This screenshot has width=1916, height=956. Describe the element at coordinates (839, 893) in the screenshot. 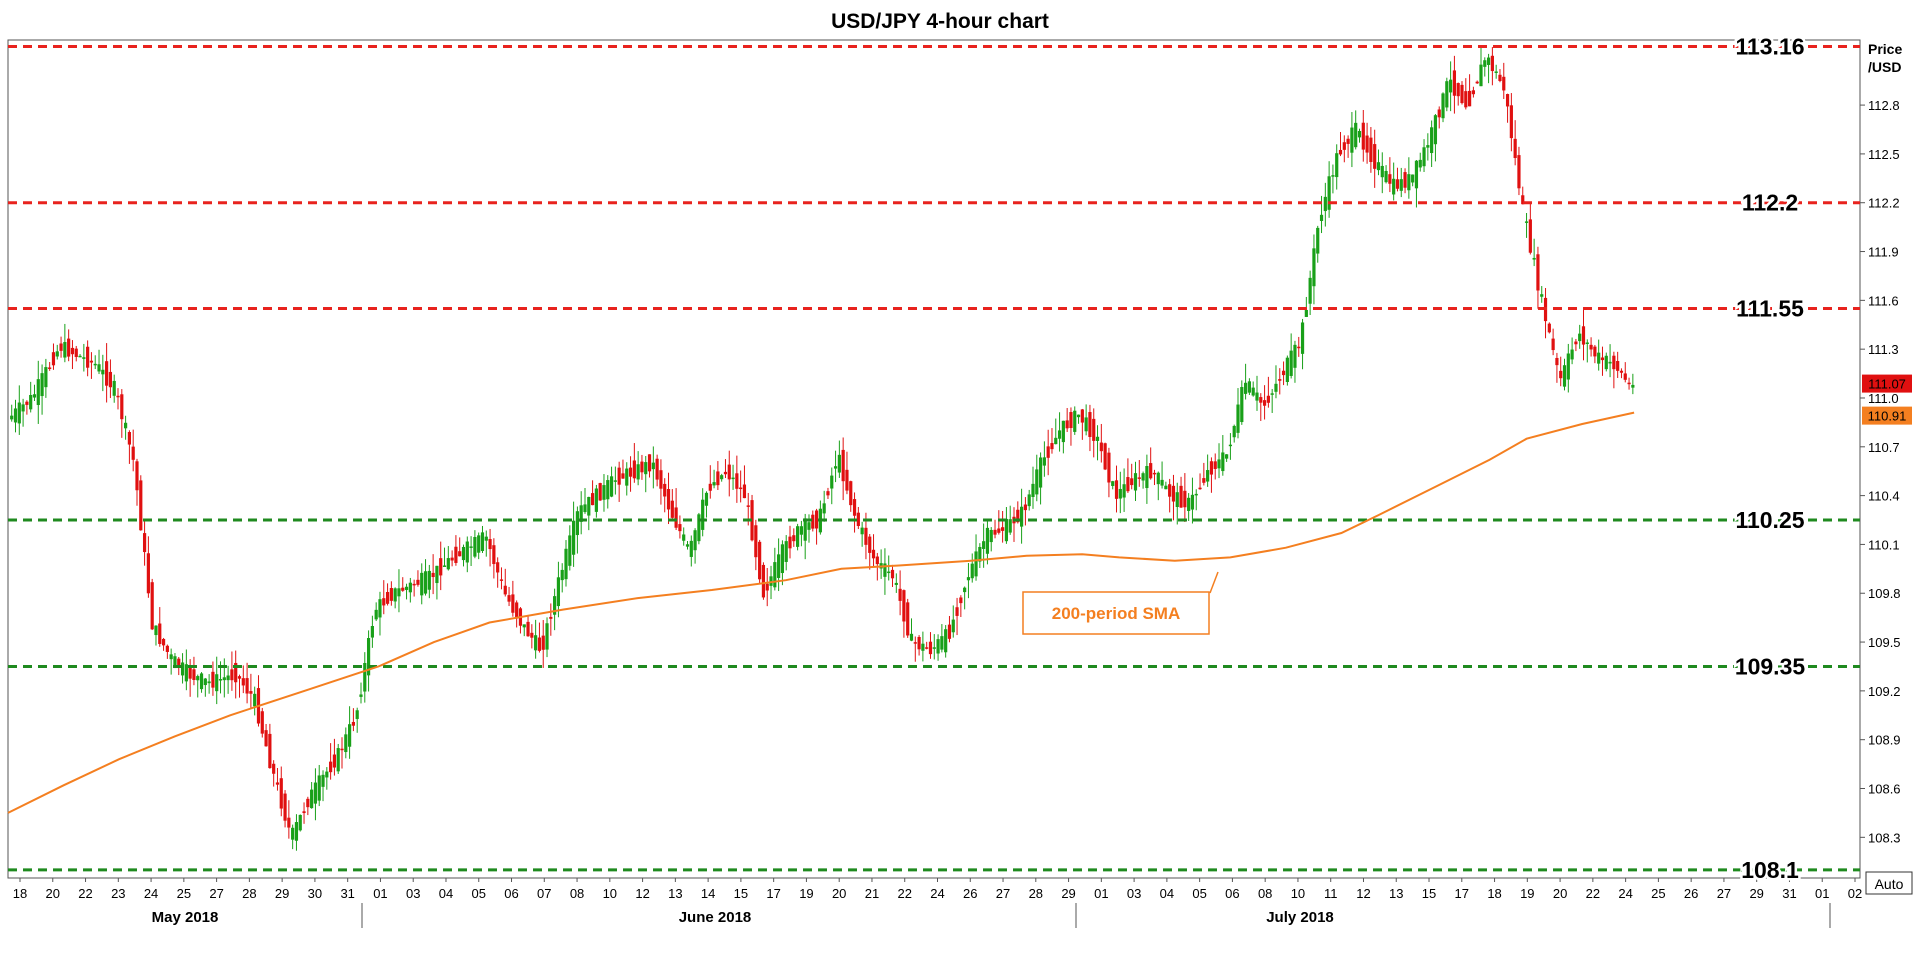

I see `x-tick-label: 20` at that location.